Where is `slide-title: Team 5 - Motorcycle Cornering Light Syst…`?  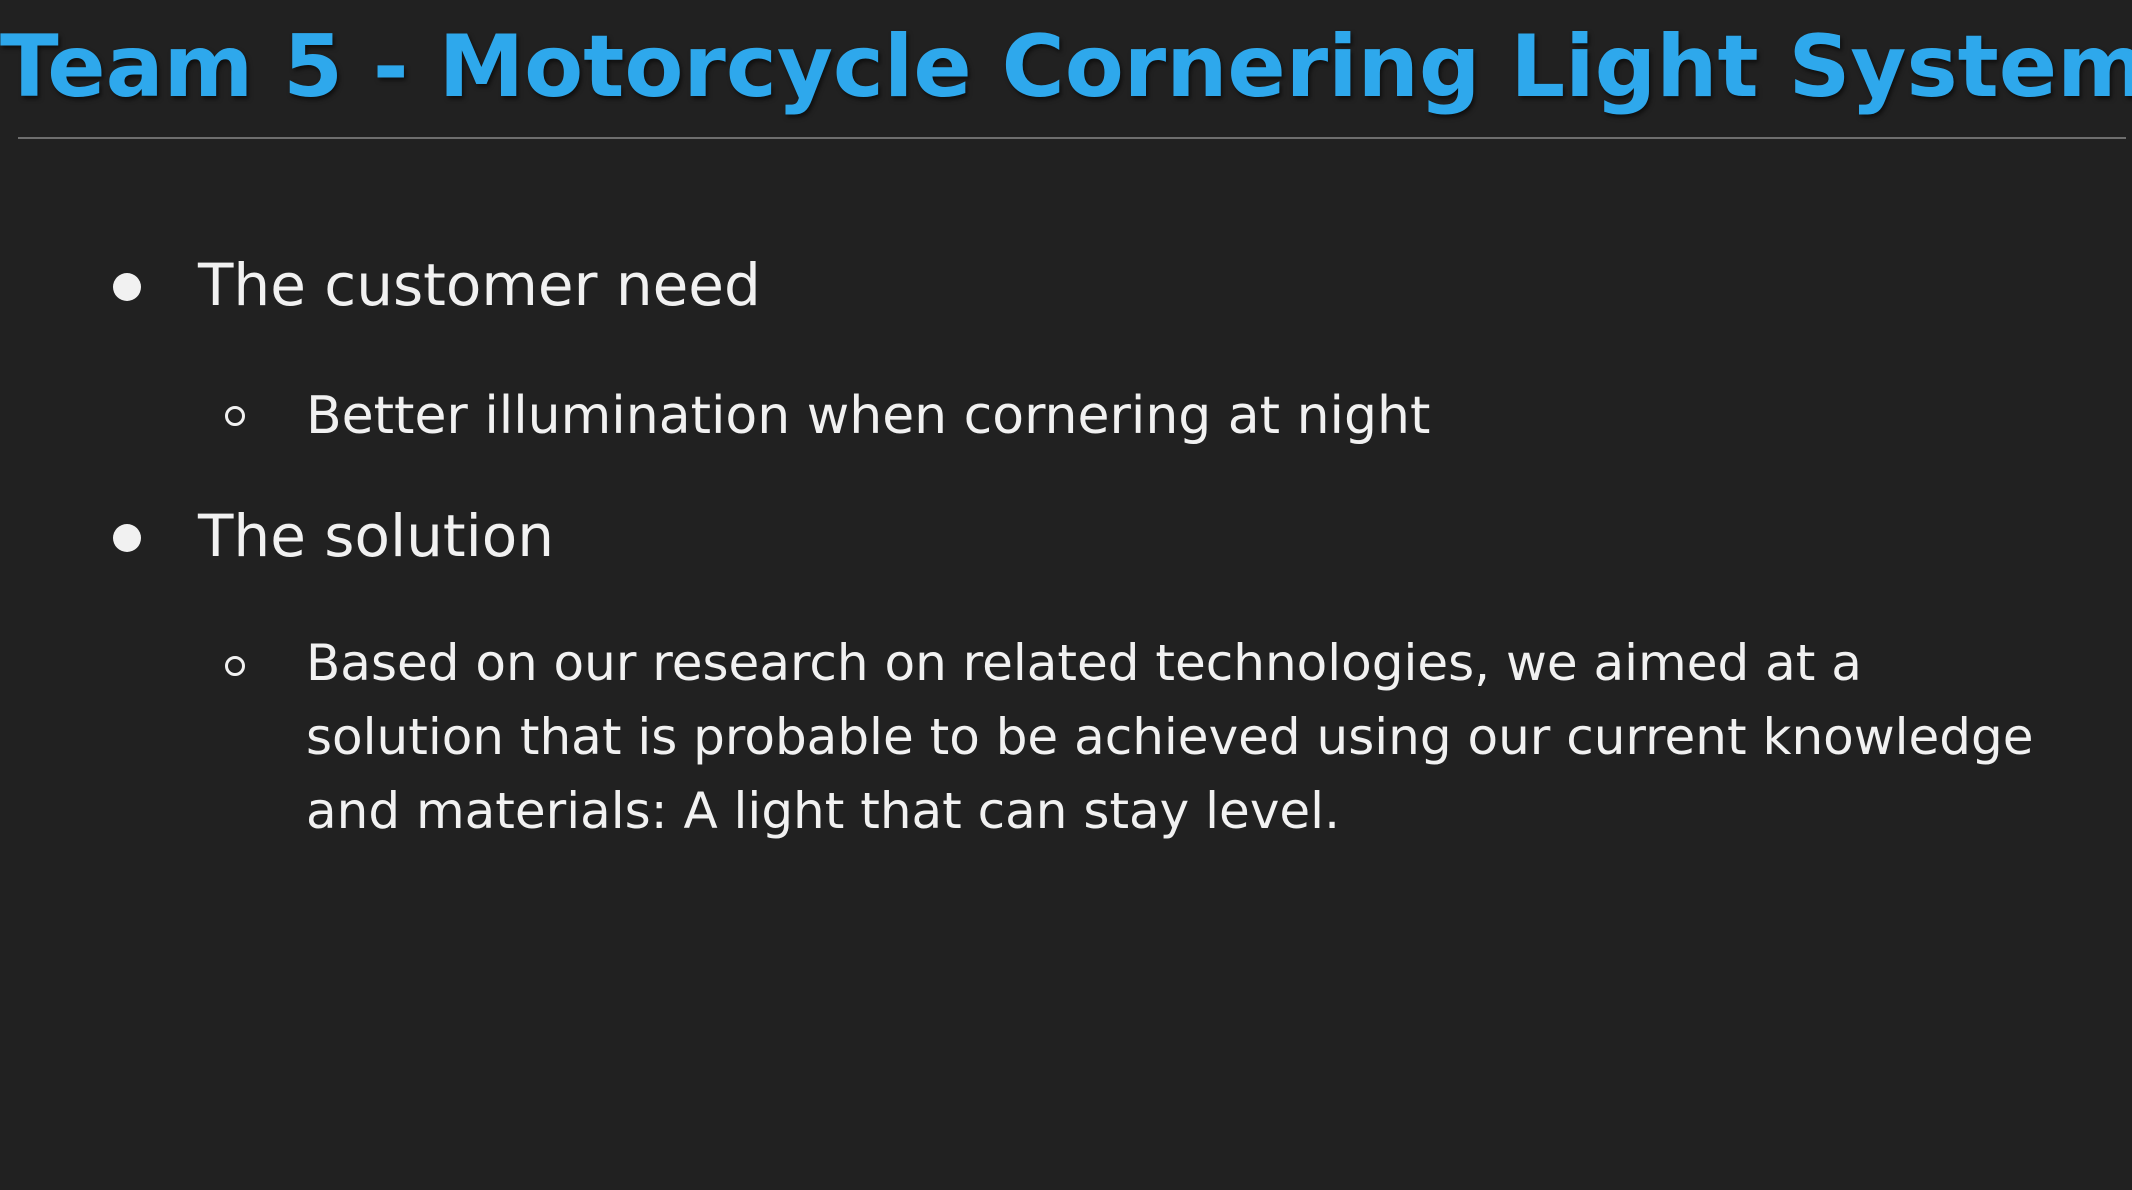 slide-title: Team 5 - Motorcycle Cornering Light Syst… is located at coordinates (1066, 67).